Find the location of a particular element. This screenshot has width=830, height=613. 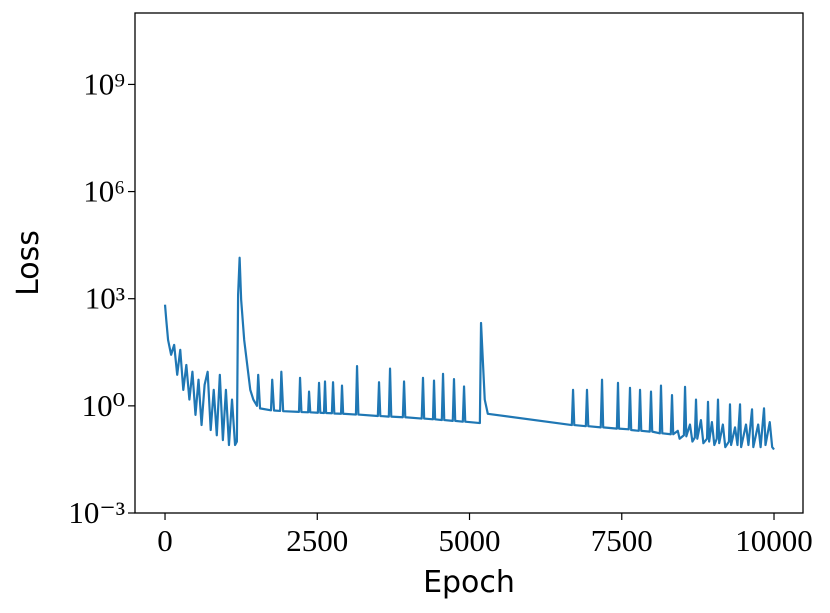

y-tick-label: 10⁰ is located at coordinates (103, 405).